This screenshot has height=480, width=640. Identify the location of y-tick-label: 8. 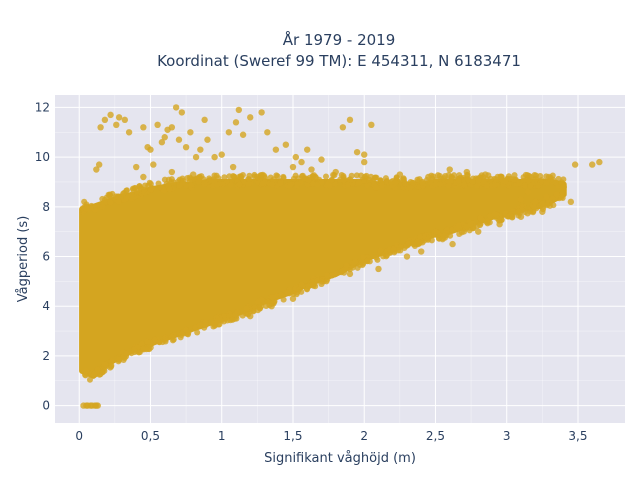
(46, 207).